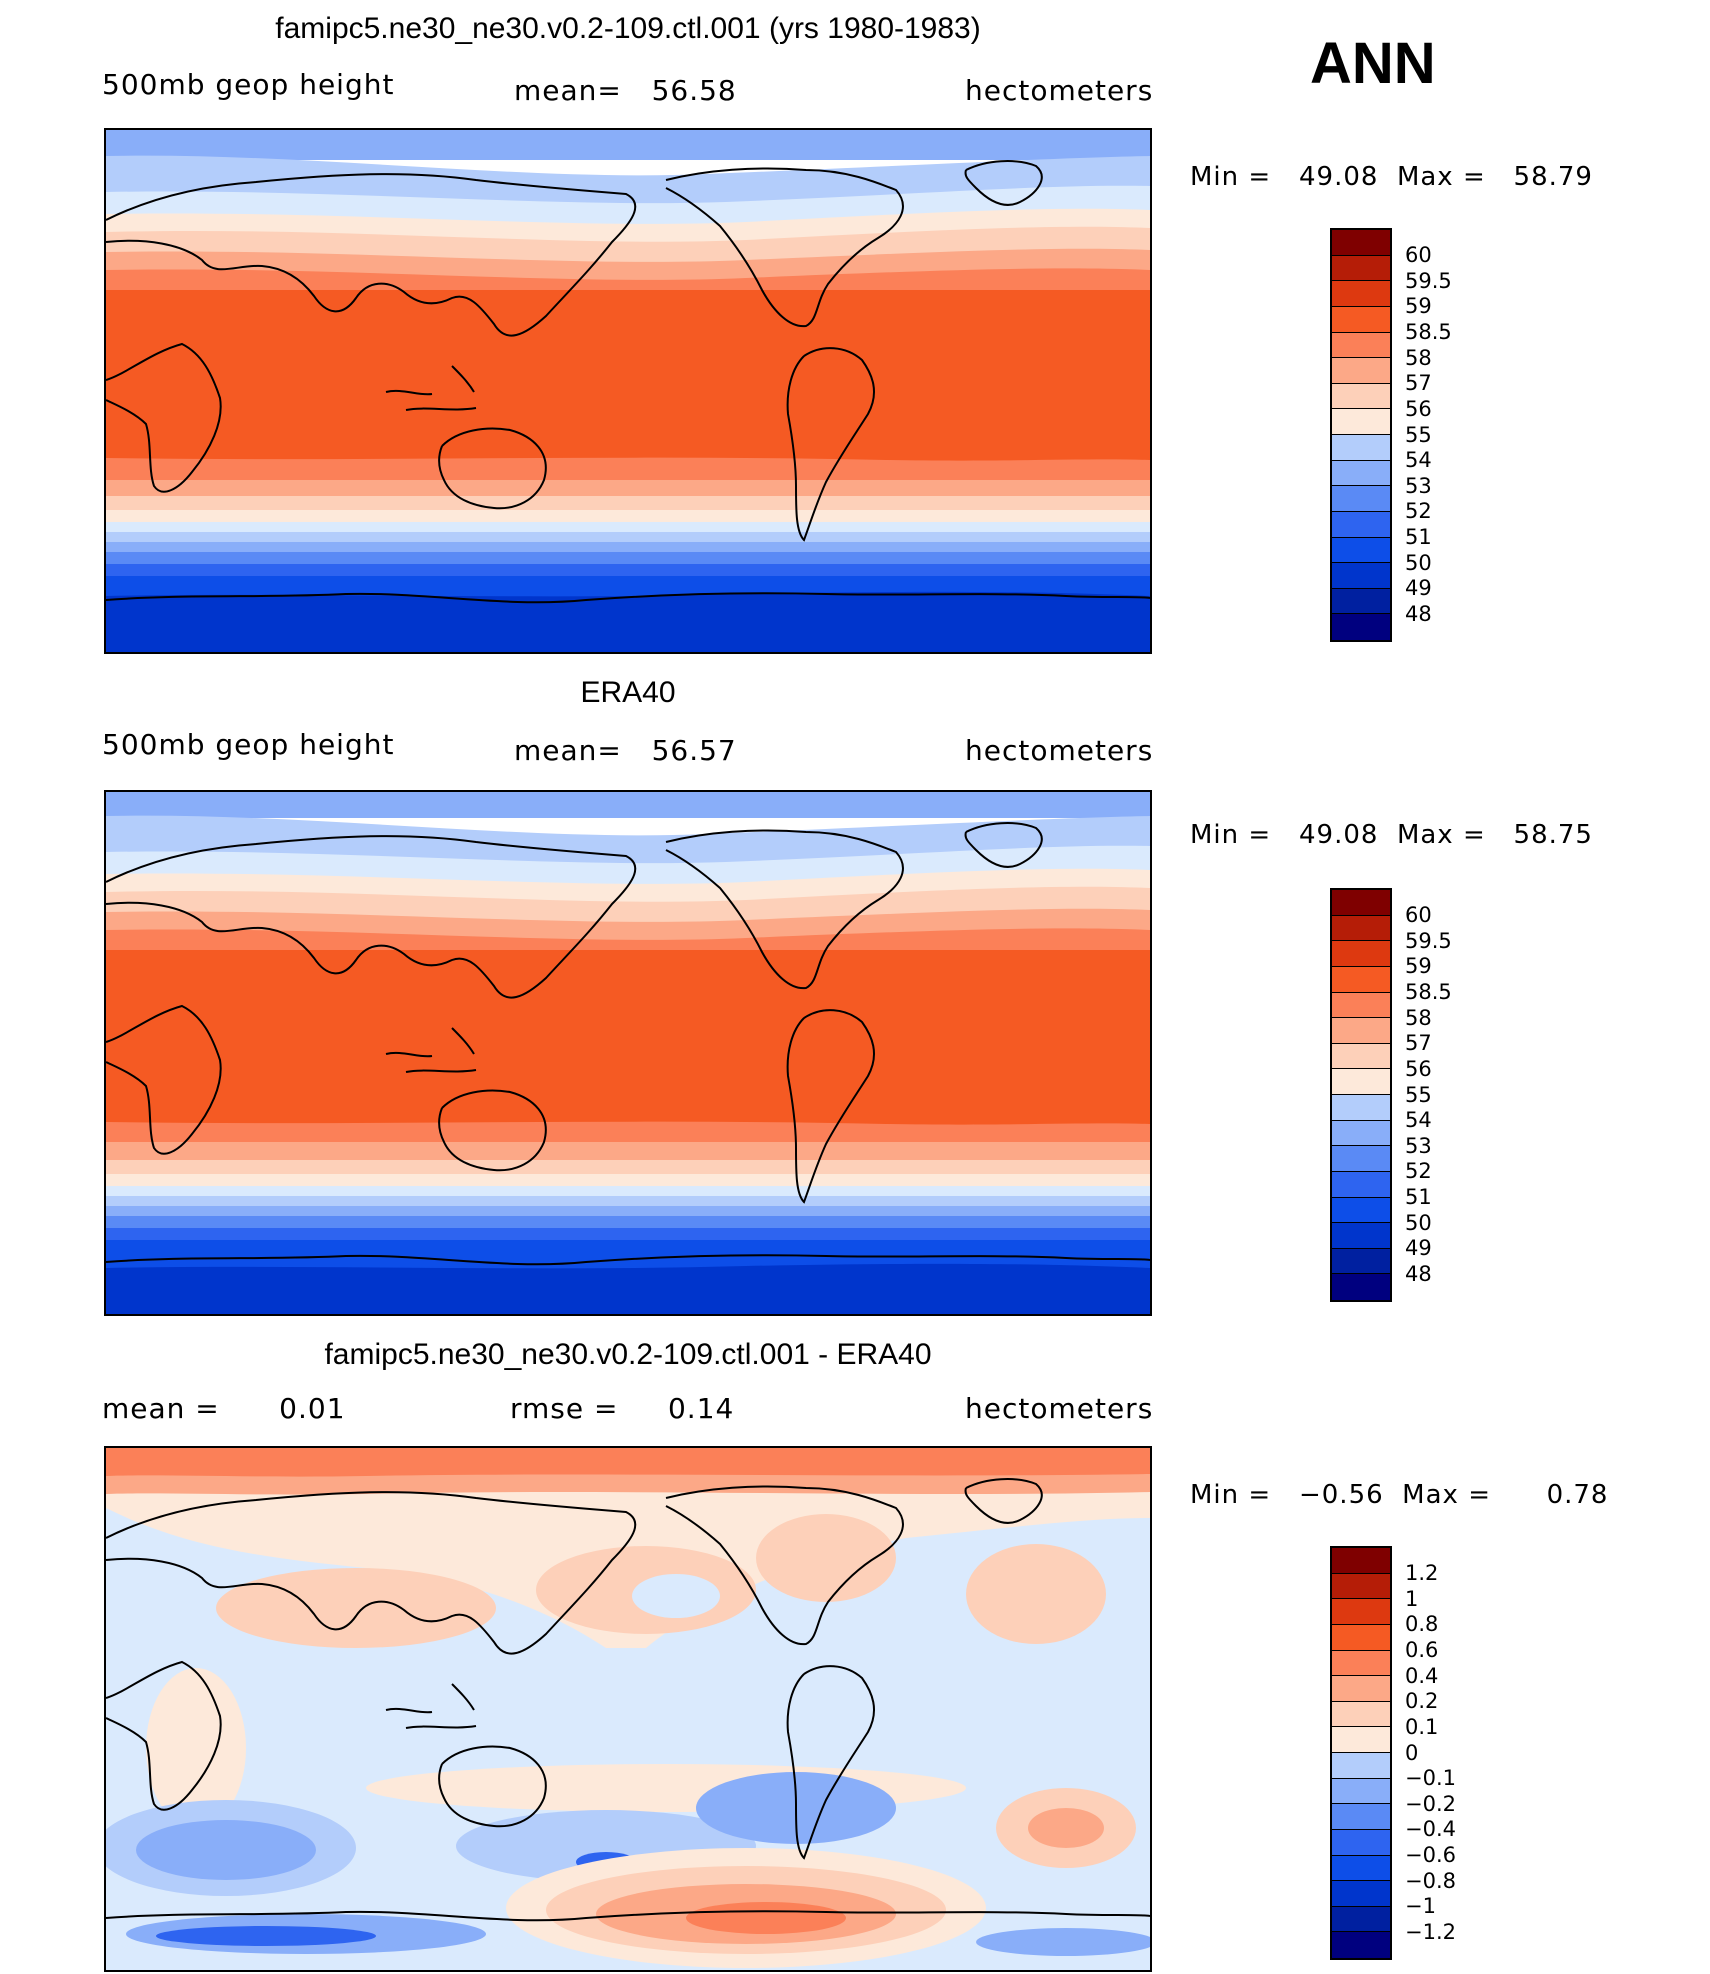  I want to click on band-model, so click(628, 621).